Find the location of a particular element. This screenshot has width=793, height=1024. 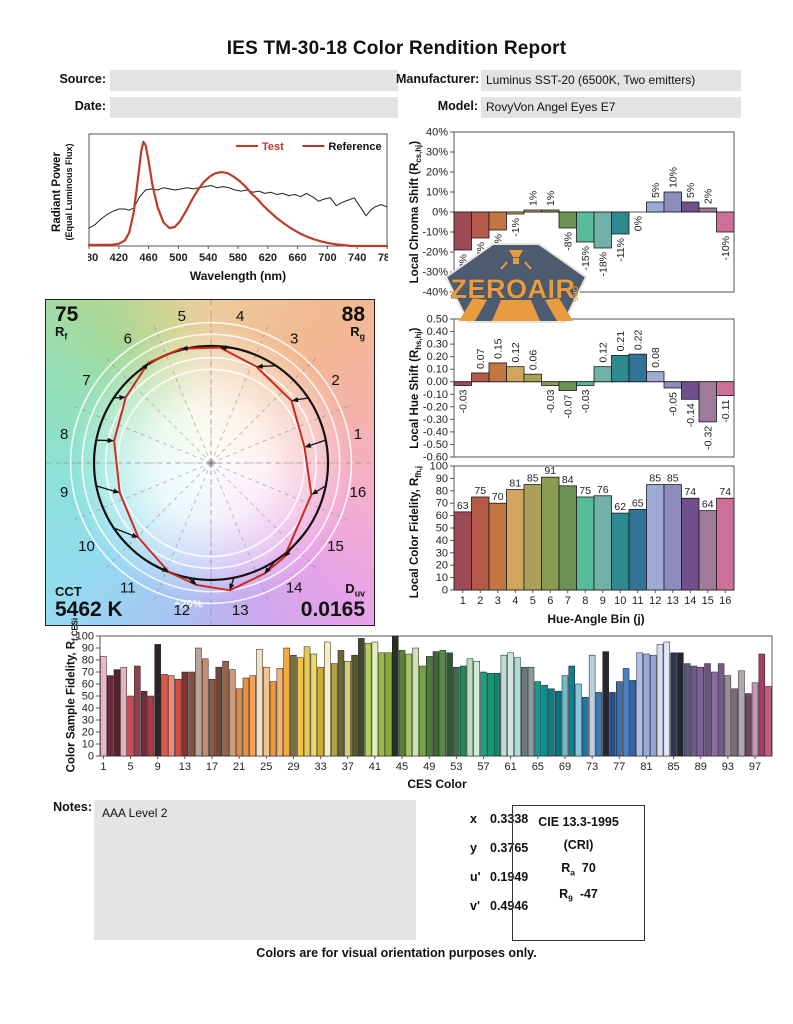

svg-text: 540 is located at coordinates (208, 258).